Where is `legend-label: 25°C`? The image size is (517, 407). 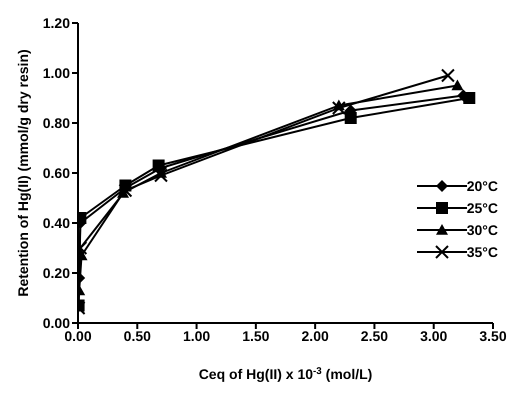
legend-label: 25°C is located at coordinates (482, 208).